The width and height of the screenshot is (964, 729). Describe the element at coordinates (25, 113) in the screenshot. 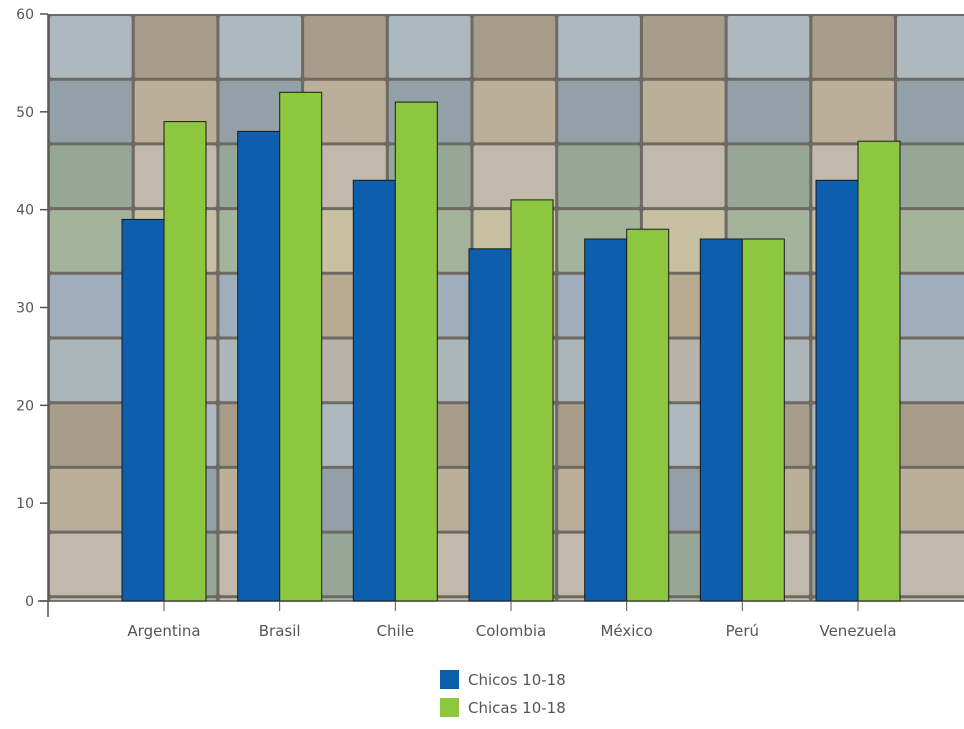

I see `y-tick-label: 50` at that location.